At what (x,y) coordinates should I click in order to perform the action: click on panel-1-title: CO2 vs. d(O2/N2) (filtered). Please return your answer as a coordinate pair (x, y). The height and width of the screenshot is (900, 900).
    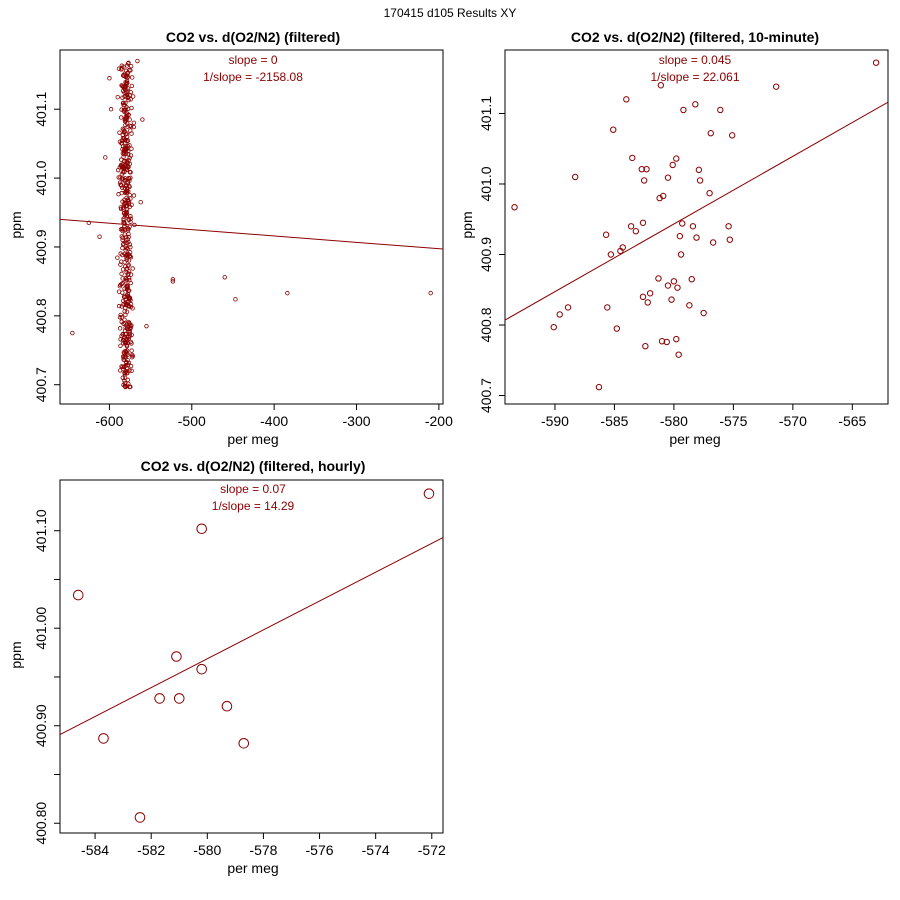
    Looking at the image, I should click on (253, 37).